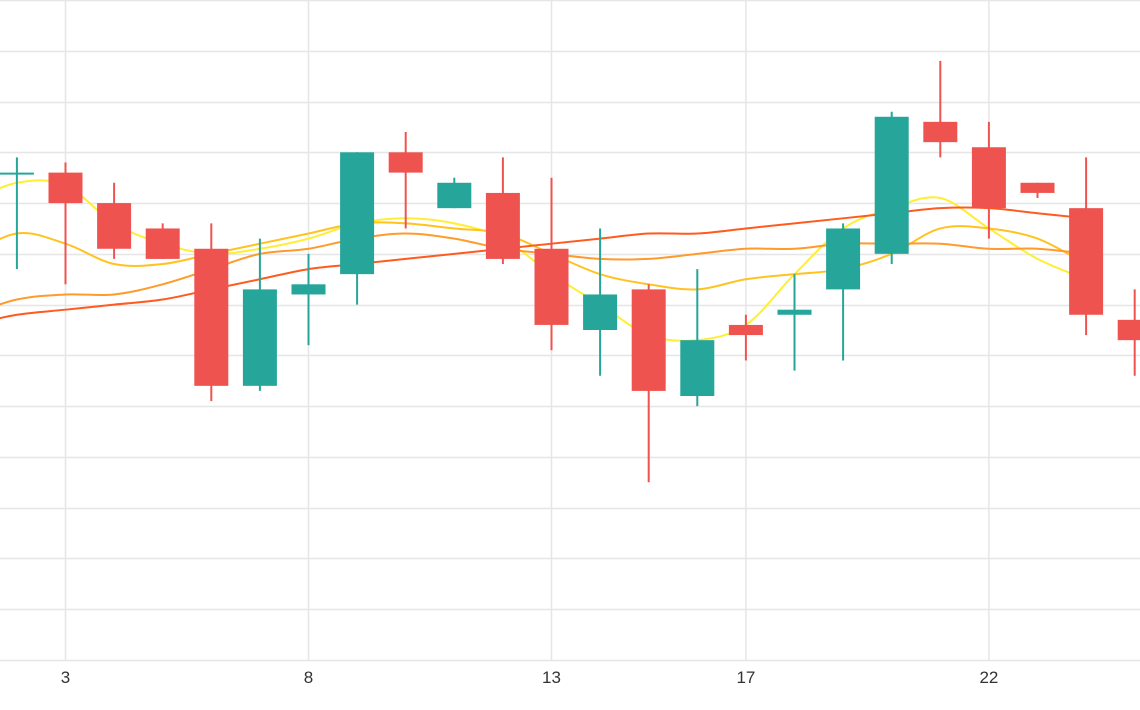  Describe the element at coordinates (745, 677) in the screenshot. I see `x-tick-label: 17` at that location.